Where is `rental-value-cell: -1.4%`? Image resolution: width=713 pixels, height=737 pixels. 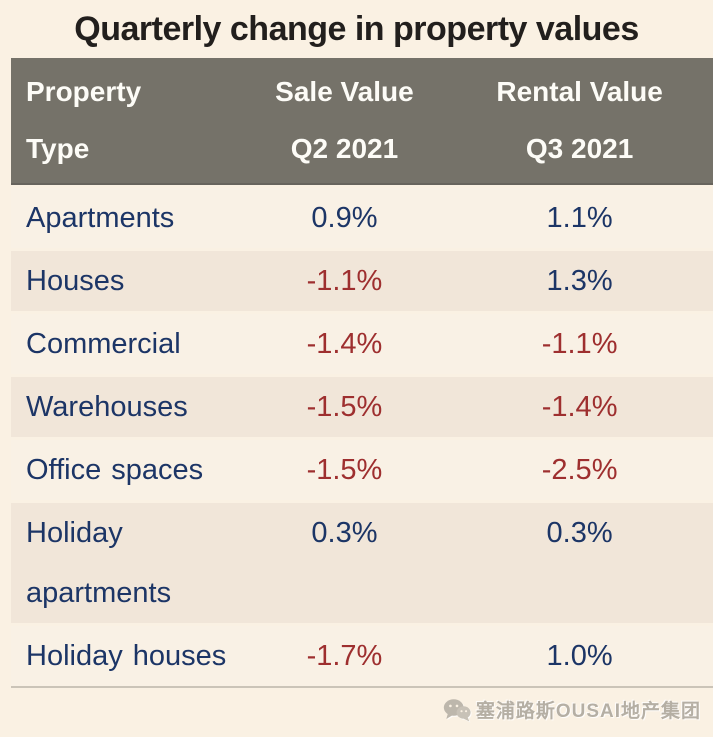
rental-value-cell: -1.4% is located at coordinates (579, 407).